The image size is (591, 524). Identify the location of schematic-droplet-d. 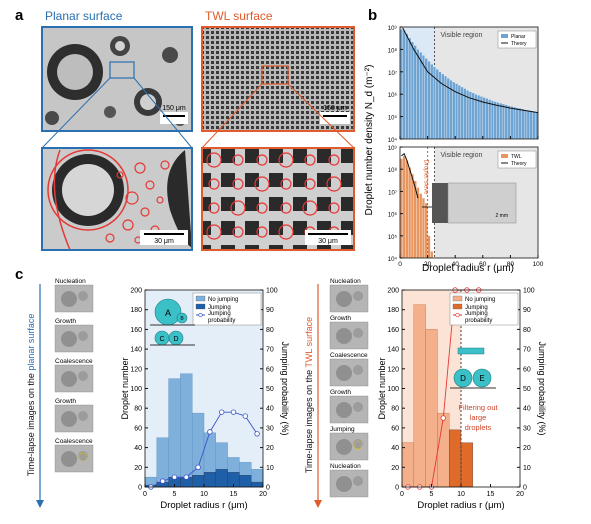
(463, 378).